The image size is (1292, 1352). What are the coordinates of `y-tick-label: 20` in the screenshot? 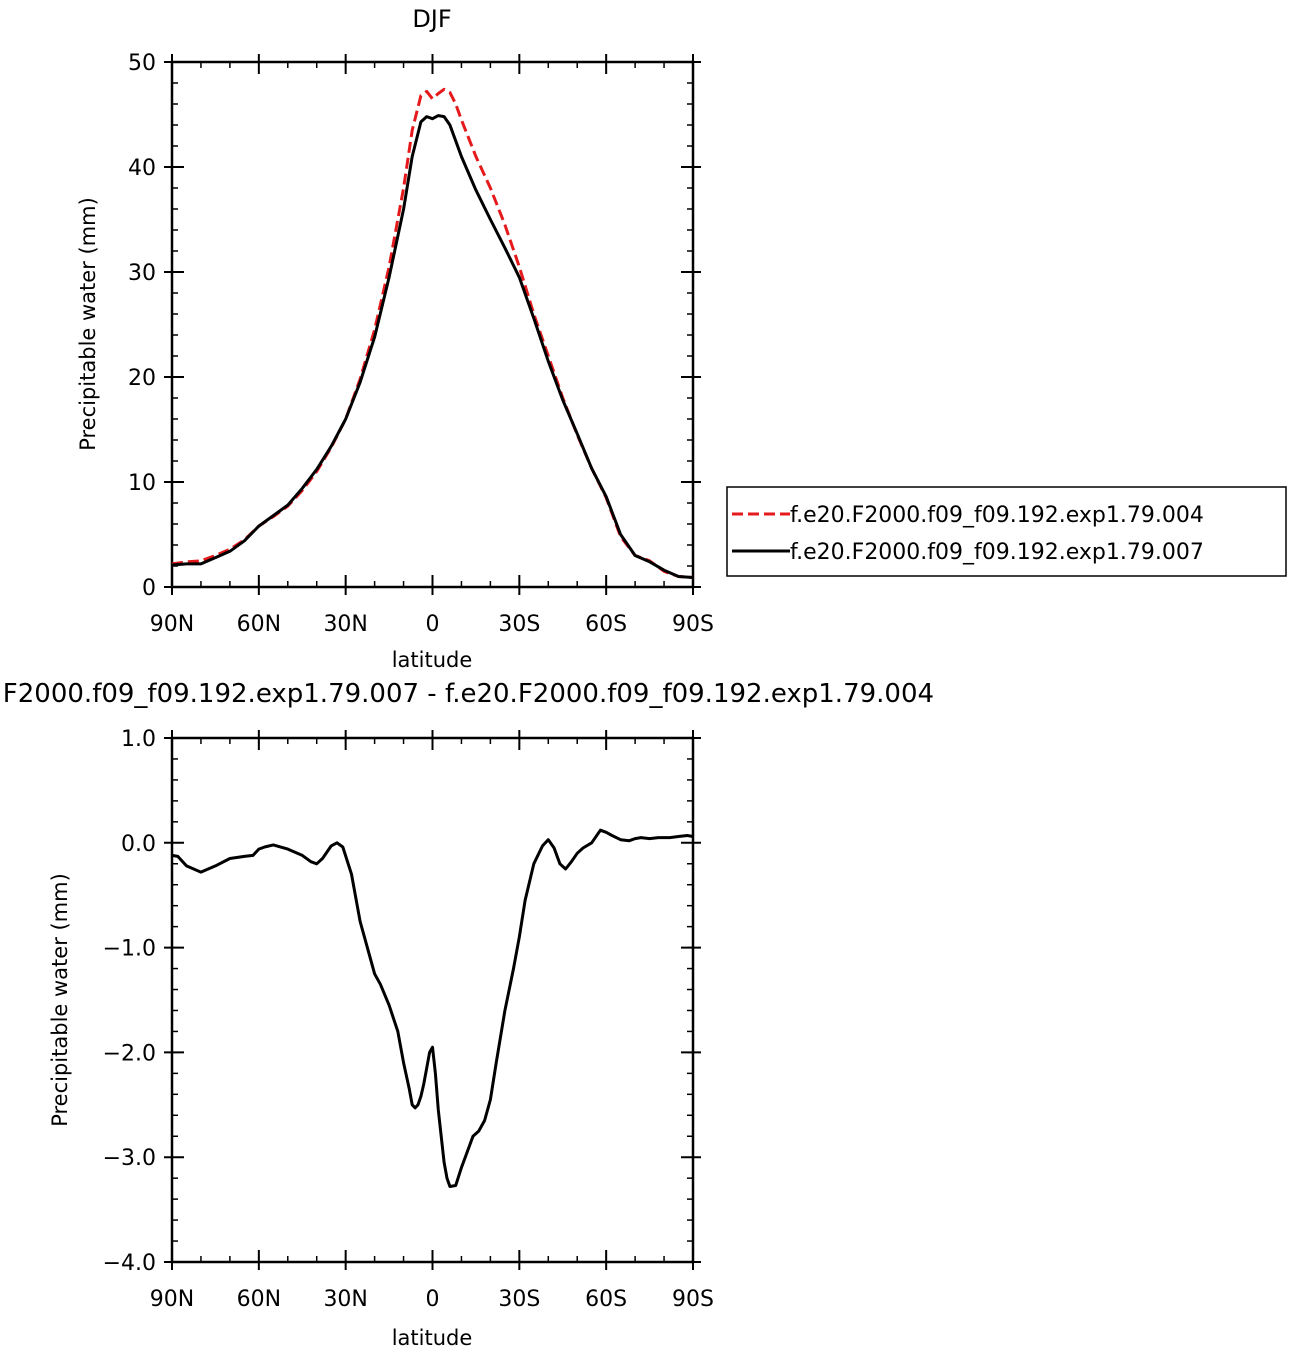 It's located at (142, 378).